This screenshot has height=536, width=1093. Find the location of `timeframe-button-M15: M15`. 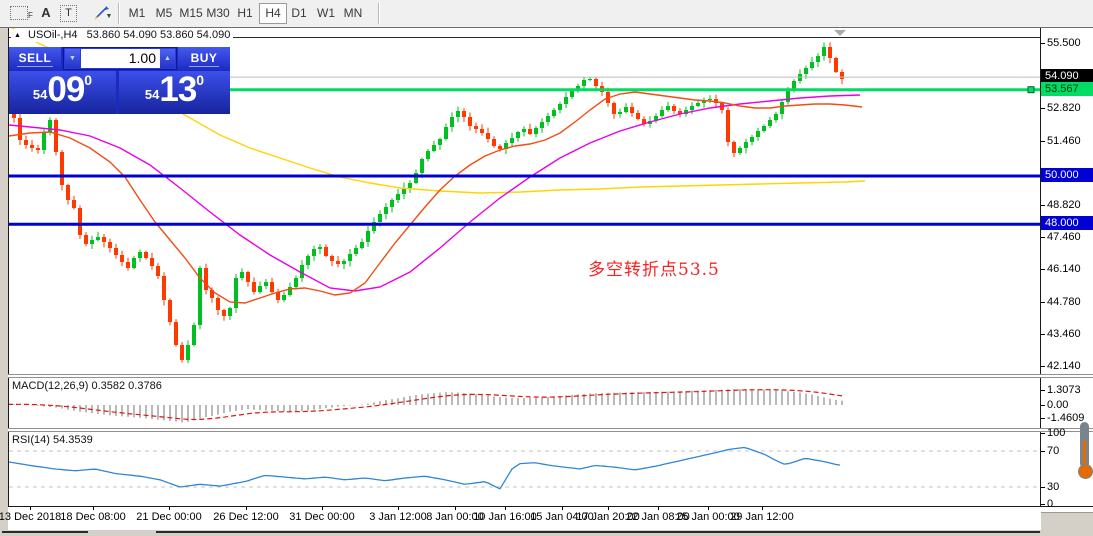

timeframe-button-M15: M15 is located at coordinates (191, 13).